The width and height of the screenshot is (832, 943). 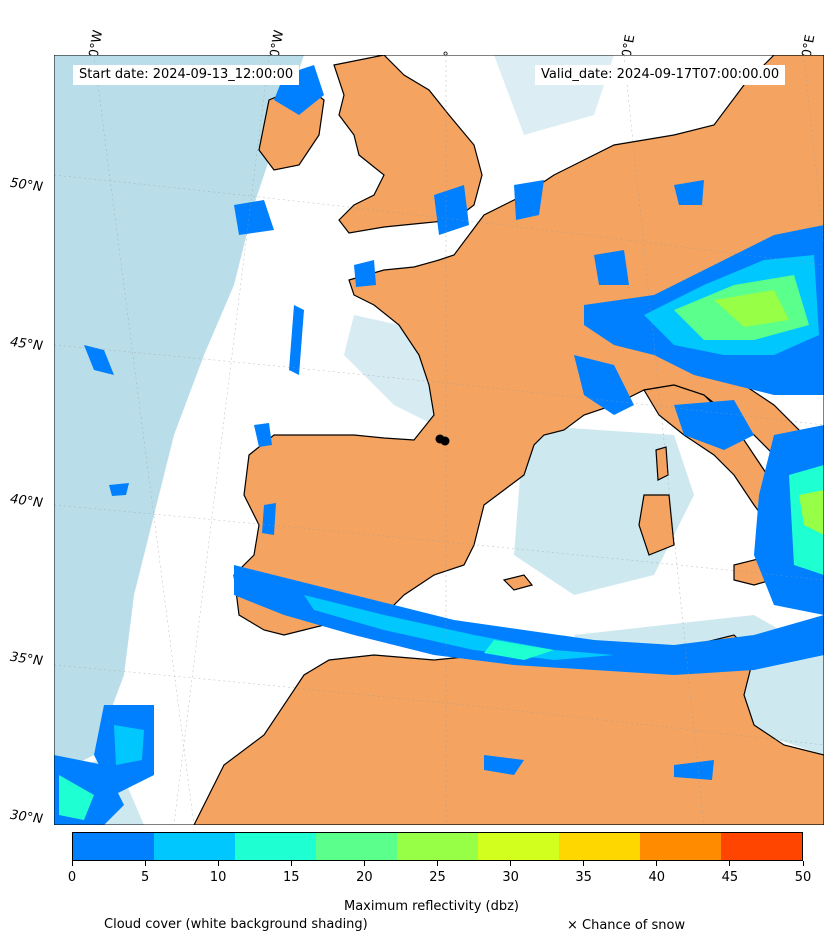 I want to click on corsica, so click(x=662, y=463).